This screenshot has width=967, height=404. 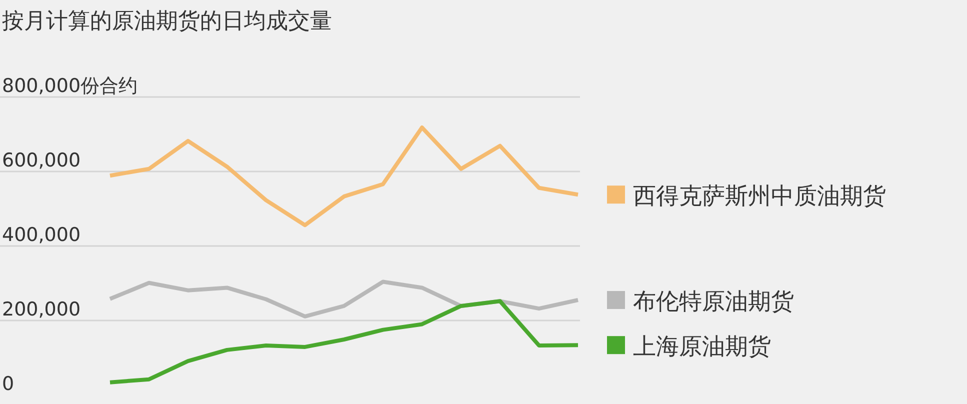 What do you see at coordinates (167, 21) in the screenshot?
I see `chart-title: 按月计算的原油期货的日均成交量` at bounding box center [167, 21].